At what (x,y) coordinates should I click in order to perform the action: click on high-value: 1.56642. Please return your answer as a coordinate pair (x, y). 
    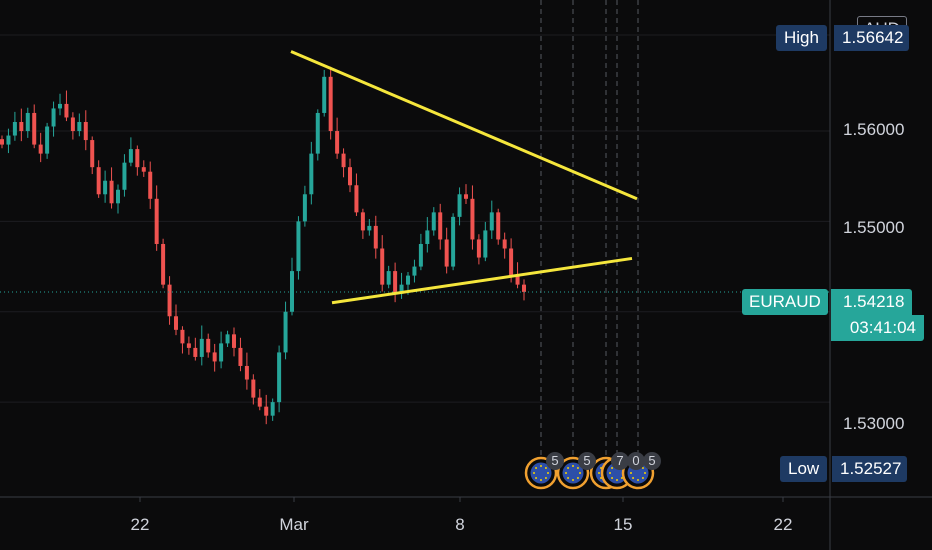
    Looking at the image, I should click on (872, 38).